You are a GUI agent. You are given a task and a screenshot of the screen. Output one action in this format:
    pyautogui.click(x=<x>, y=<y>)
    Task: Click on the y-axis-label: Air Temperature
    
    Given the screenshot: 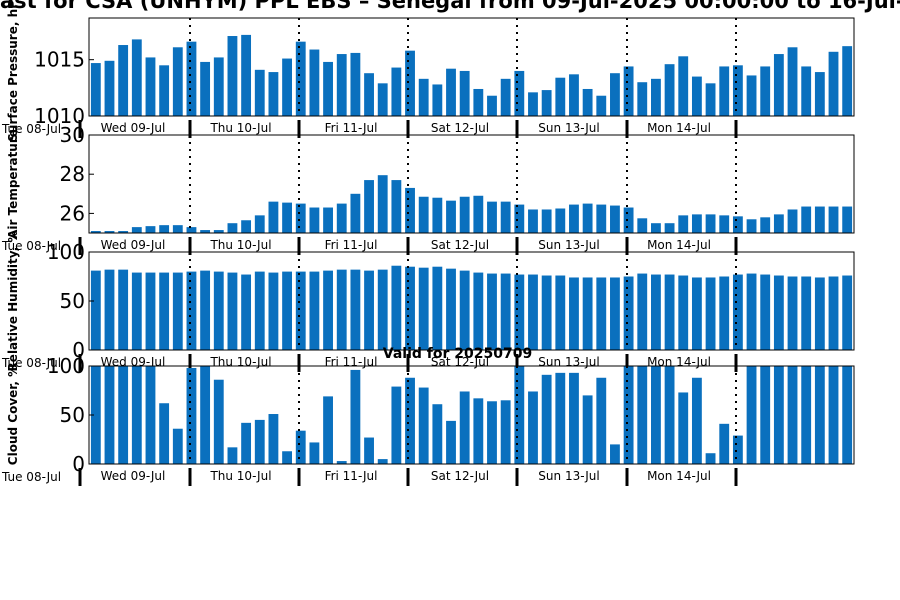 What is the action you would take?
    pyautogui.click(x=13, y=184)
    